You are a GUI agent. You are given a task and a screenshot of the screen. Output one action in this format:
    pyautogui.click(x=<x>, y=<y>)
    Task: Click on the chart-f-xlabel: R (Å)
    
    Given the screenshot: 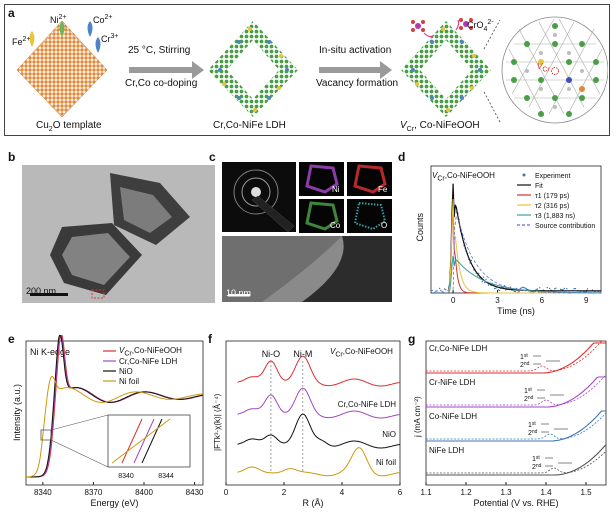 What is the action you would take?
    pyautogui.click(x=313, y=503)
    